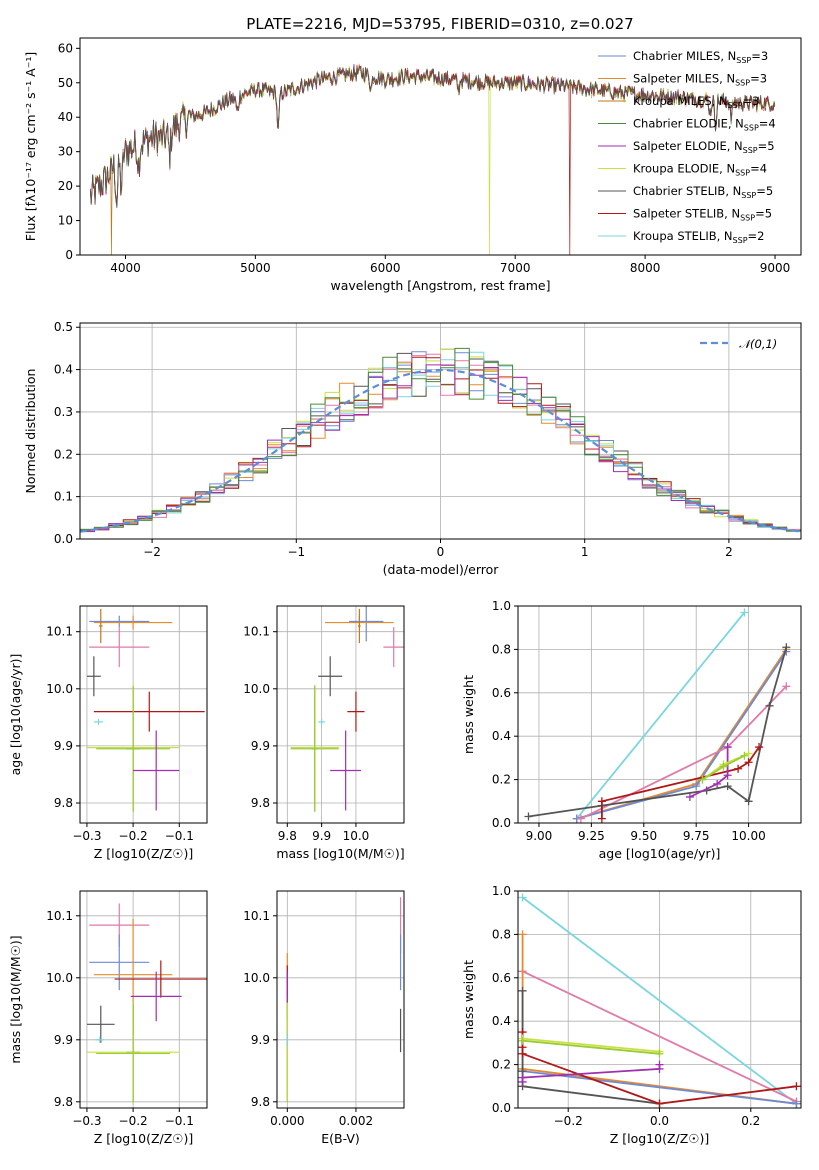 This screenshot has height=1170, width=819. Describe the element at coordinates (63, 327) in the screenshot. I see `y-tick-label: 0.5` at that location.